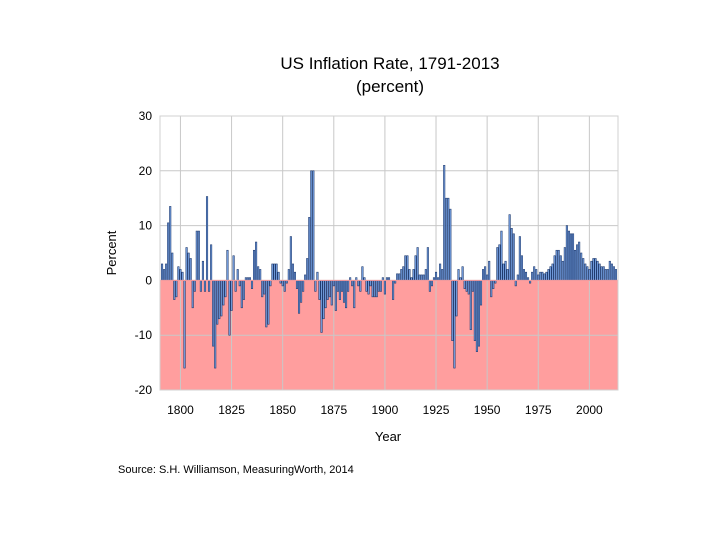  I want to click on bar-1978, so click(544, 277).